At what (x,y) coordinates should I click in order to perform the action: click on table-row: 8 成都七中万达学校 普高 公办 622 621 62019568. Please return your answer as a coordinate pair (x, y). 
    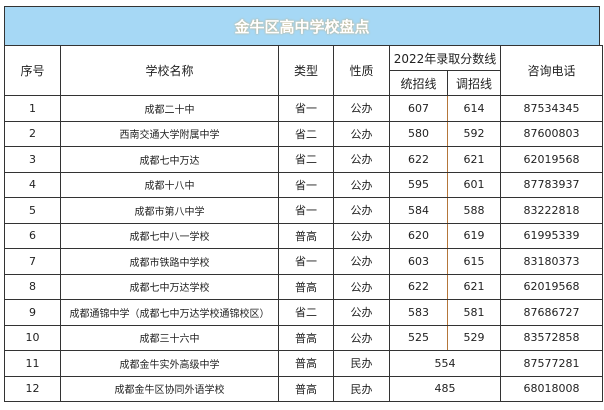
    Looking at the image, I should click on (304, 286).